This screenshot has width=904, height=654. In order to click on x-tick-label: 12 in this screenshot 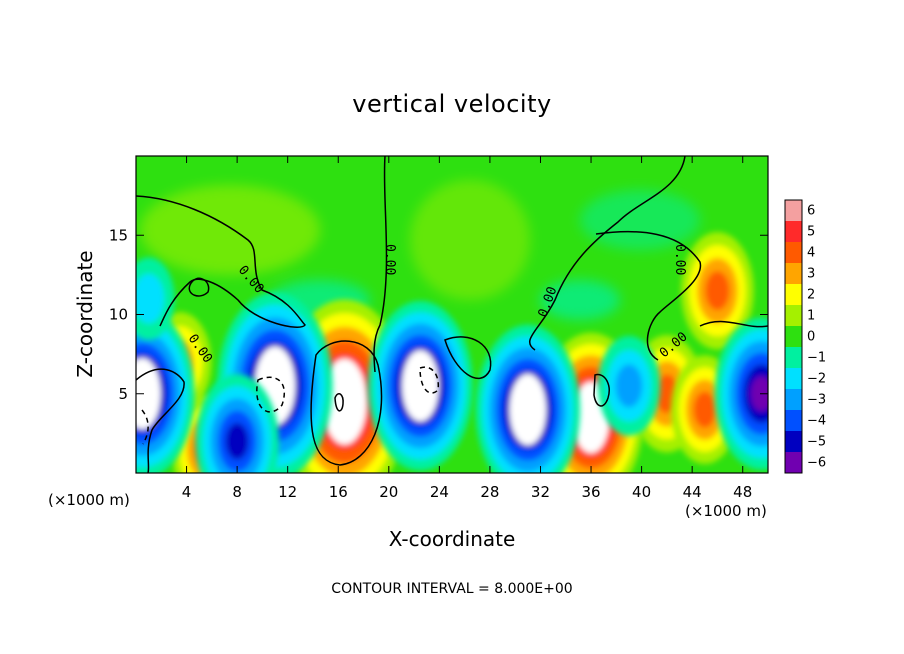, I will do `click(287, 492)`.